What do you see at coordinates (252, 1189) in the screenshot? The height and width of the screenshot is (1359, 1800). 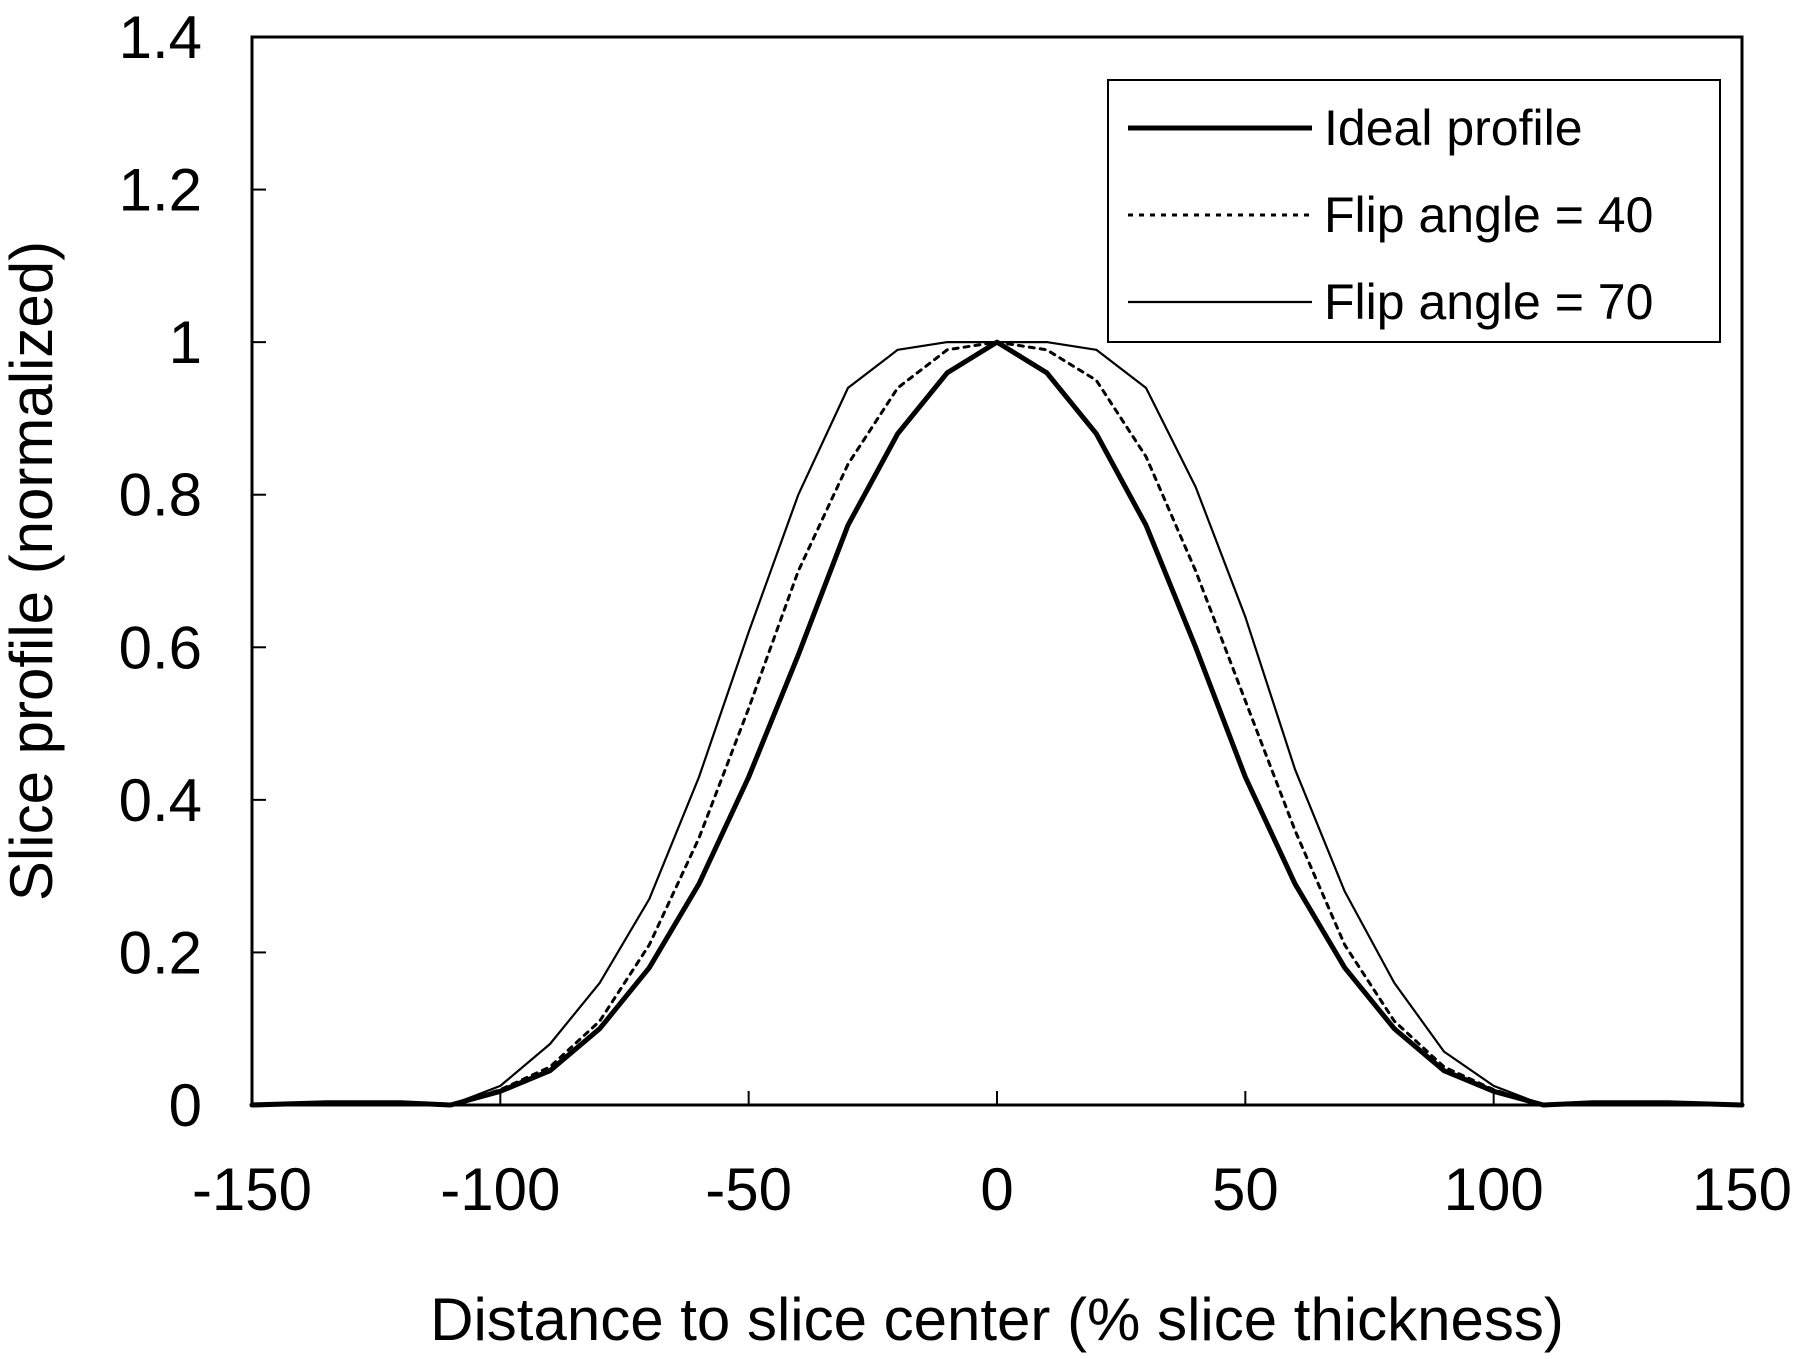 I see `x-tick-label: -150` at bounding box center [252, 1189].